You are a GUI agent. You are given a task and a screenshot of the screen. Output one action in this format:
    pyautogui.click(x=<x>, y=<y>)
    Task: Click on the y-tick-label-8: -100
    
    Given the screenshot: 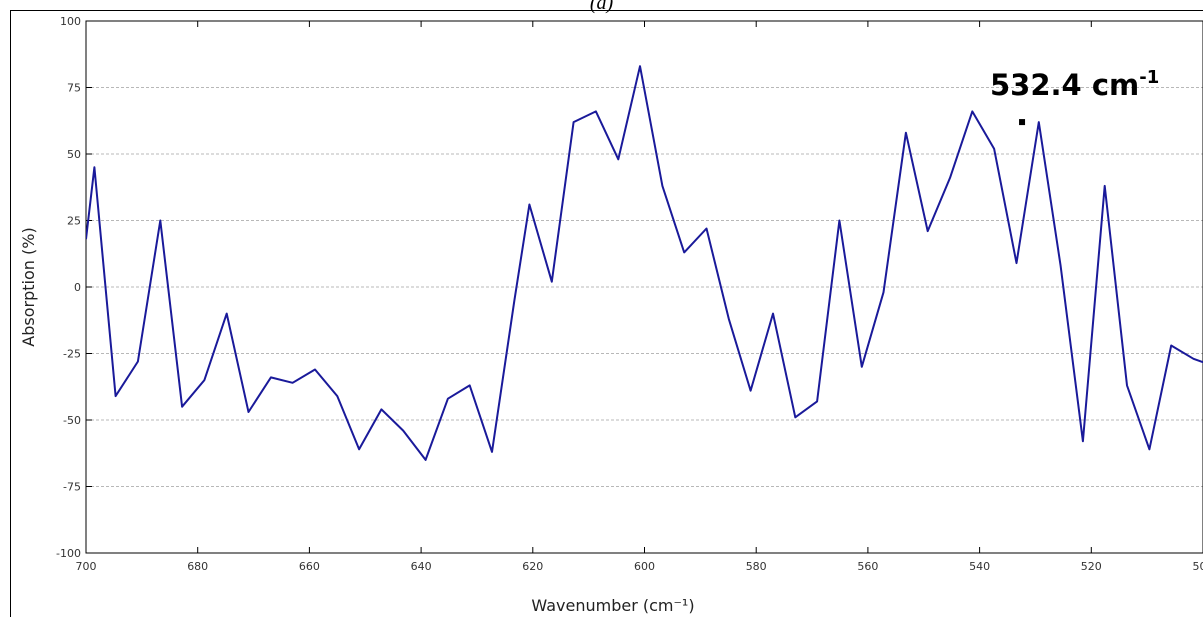 What is the action you would take?
    pyautogui.click(x=68, y=553)
    